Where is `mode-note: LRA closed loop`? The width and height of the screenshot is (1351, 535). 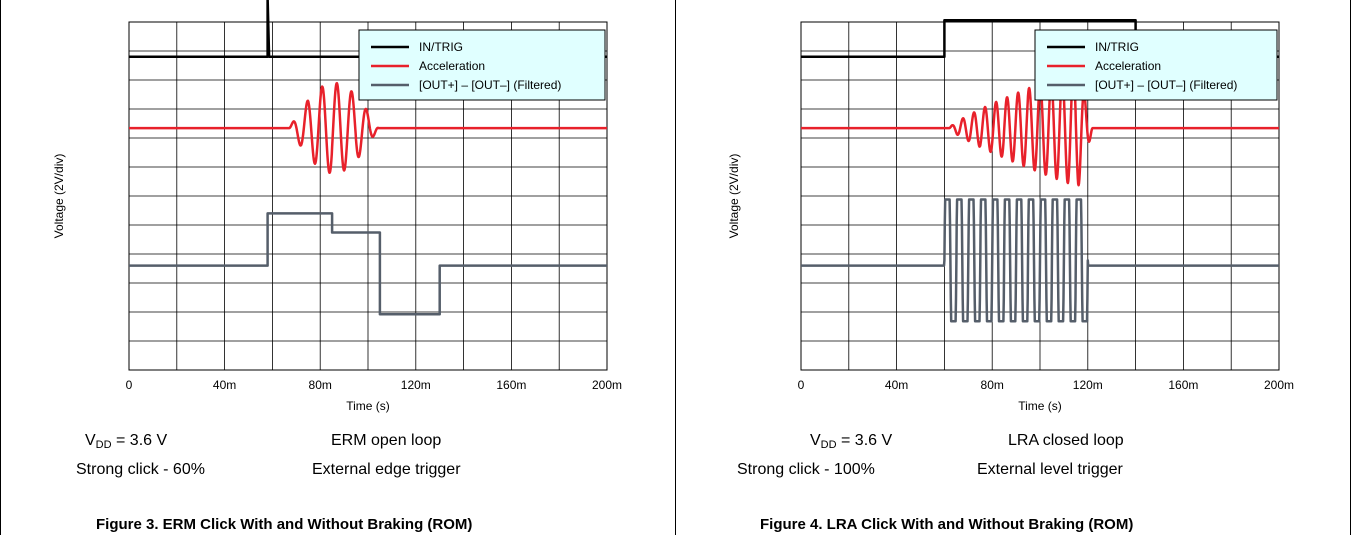 mode-note: LRA closed loop is located at coordinates (1066, 441).